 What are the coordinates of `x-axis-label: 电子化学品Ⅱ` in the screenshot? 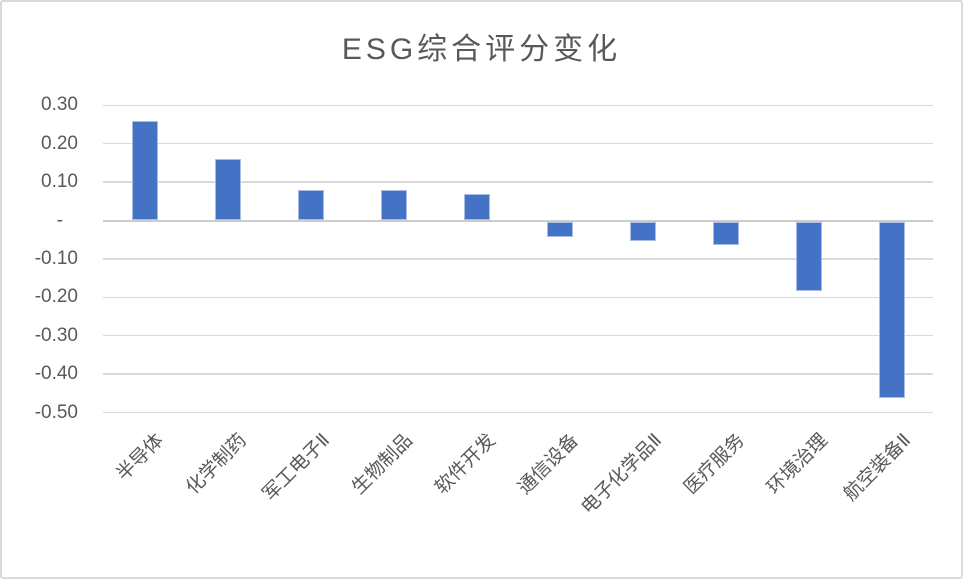 It's located at (622, 474).